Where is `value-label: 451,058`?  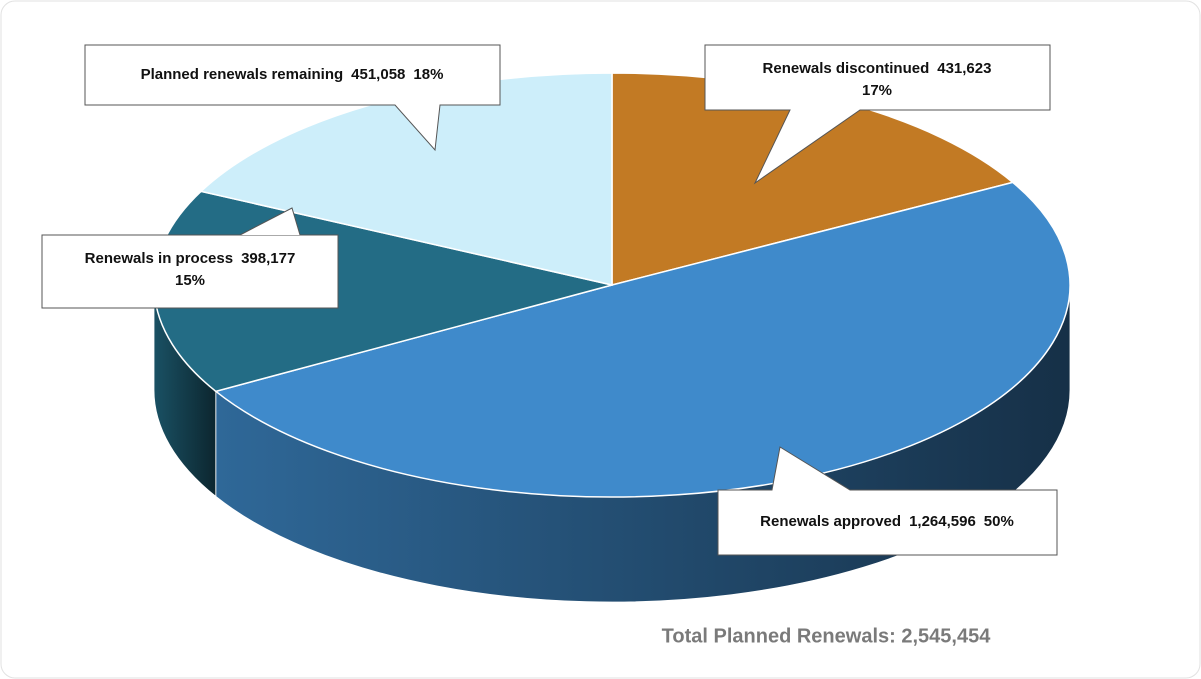 value-label: 451,058 is located at coordinates (378, 74).